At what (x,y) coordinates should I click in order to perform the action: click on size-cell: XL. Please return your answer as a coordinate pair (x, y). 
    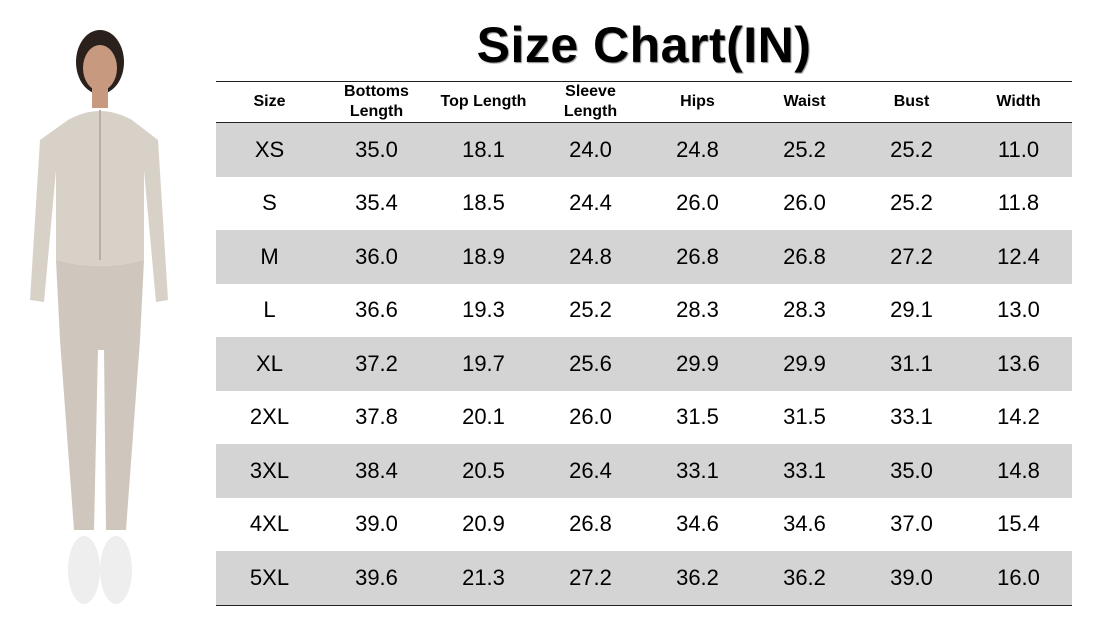
    Looking at the image, I should click on (269, 364).